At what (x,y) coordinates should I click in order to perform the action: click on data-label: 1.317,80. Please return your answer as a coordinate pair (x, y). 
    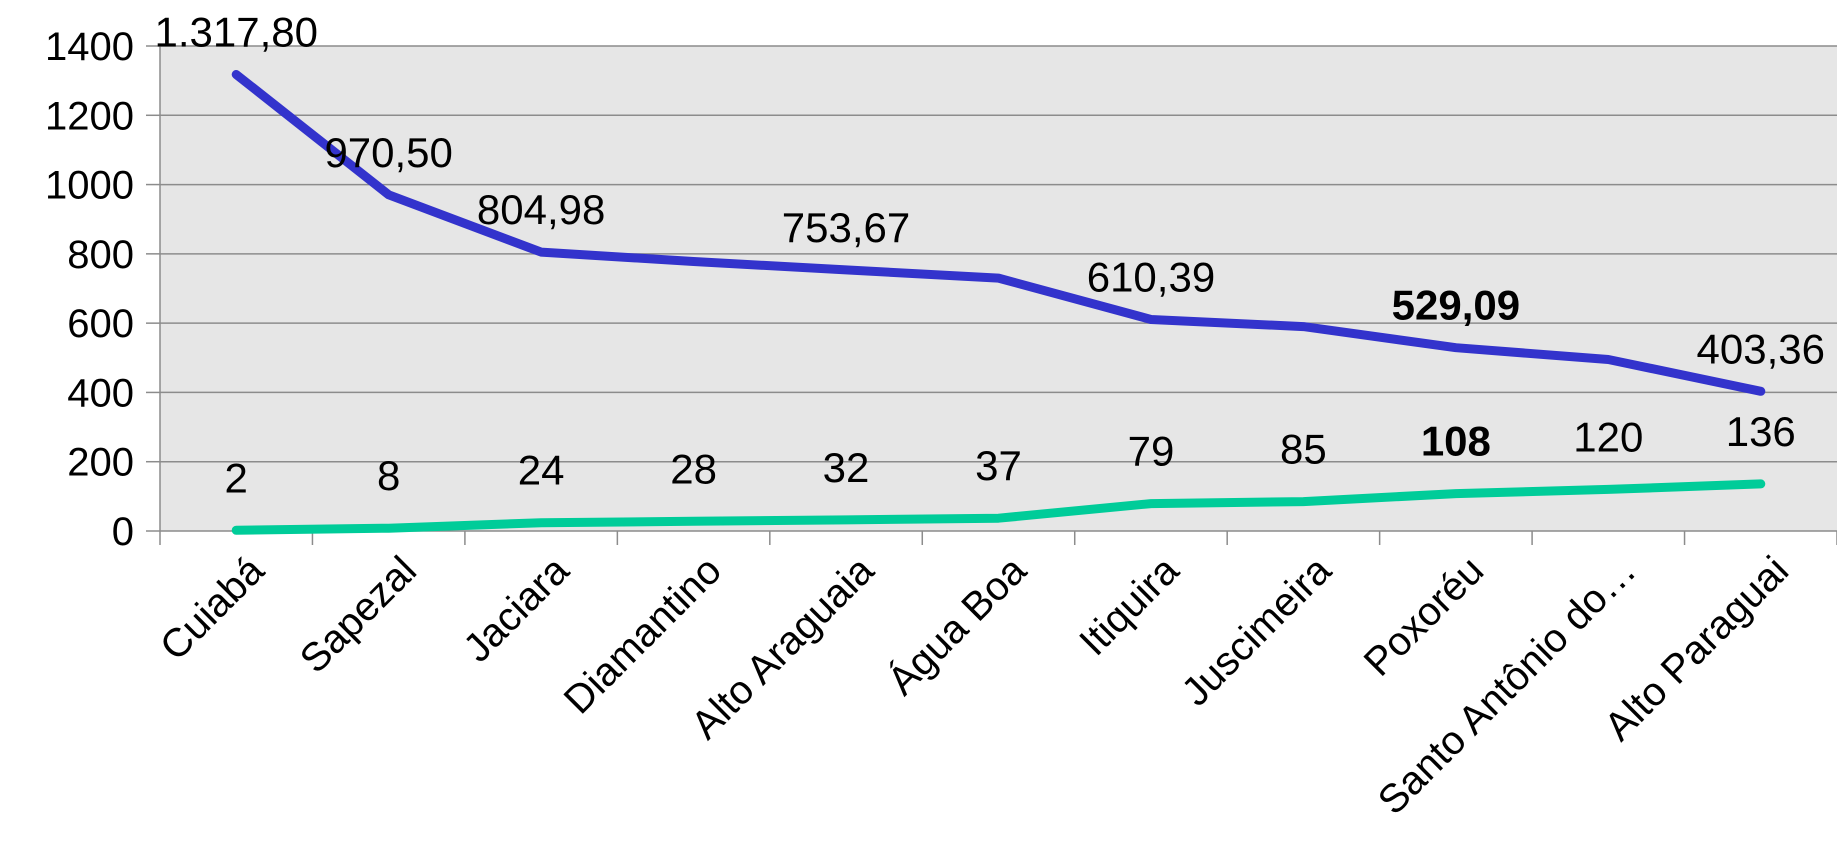
    Looking at the image, I should click on (236, 31).